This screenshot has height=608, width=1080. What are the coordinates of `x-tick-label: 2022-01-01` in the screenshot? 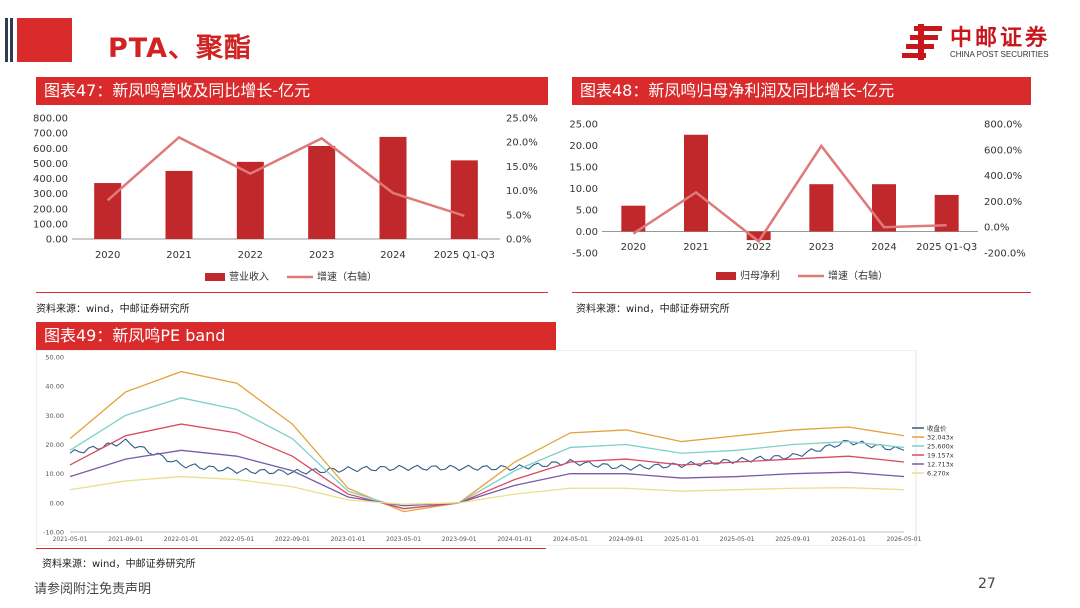 It's located at (181, 539).